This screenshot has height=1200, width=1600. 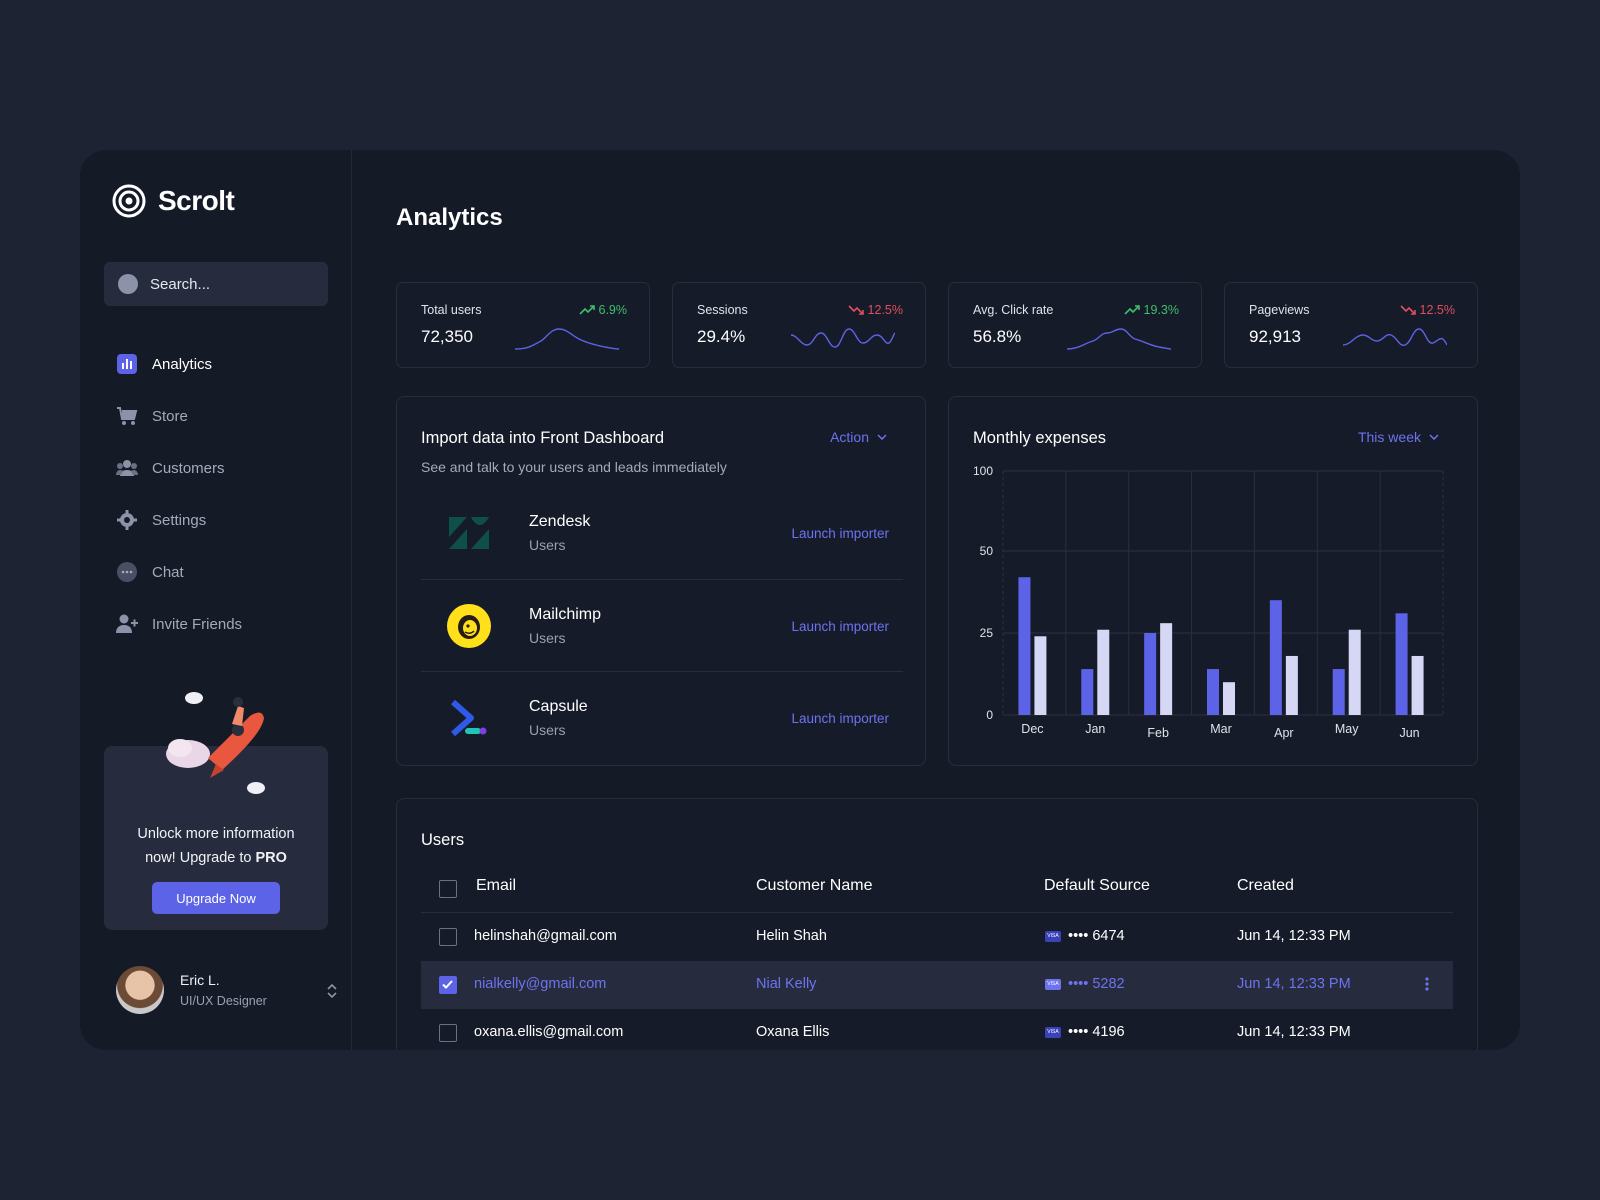 What do you see at coordinates (1427, 984) in the screenshot?
I see `more-vertical-icon` at bounding box center [1427, 984].